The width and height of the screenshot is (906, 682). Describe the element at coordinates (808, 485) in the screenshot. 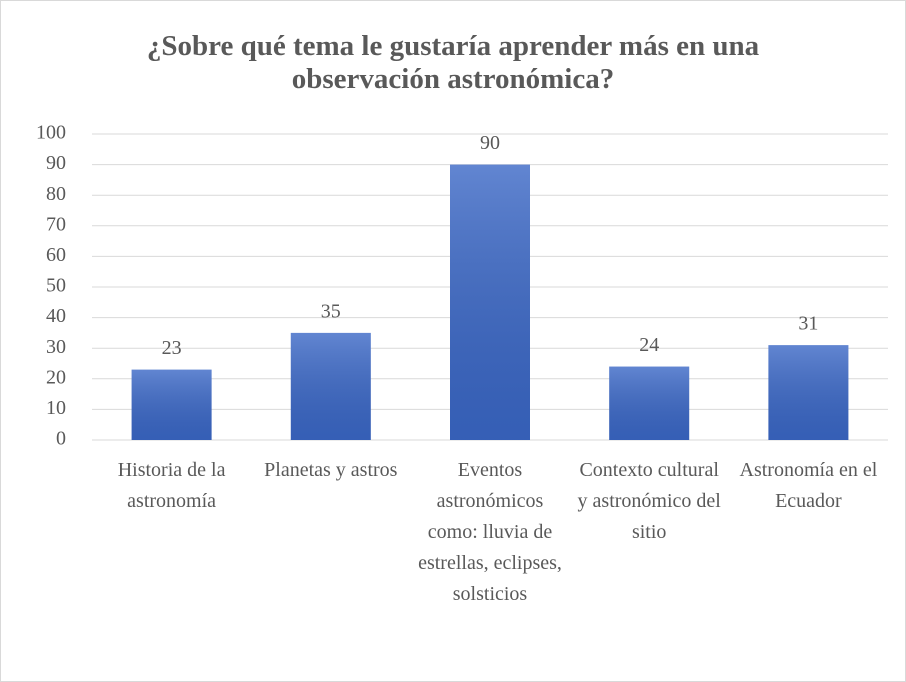

I see `x-tick-label: Astronomía en el Ecuador` at that location.